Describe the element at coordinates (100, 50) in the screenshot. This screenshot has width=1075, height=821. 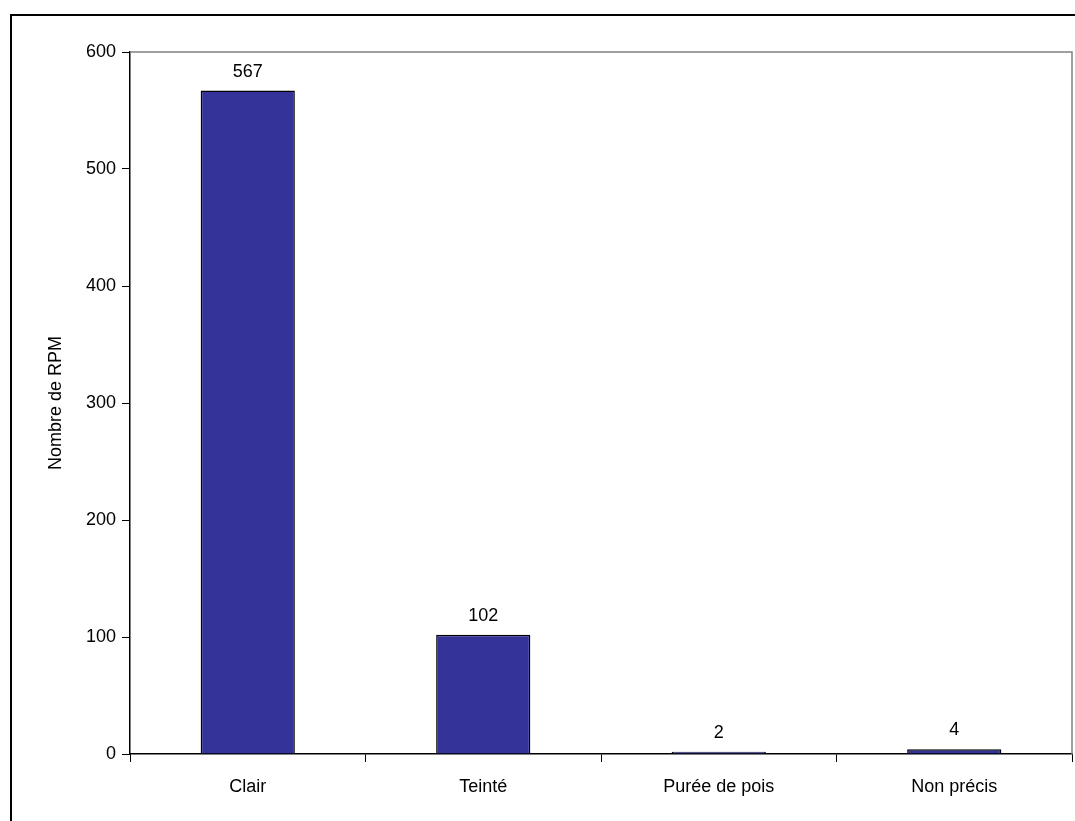
I see `y-tick-label: 600` at that location.